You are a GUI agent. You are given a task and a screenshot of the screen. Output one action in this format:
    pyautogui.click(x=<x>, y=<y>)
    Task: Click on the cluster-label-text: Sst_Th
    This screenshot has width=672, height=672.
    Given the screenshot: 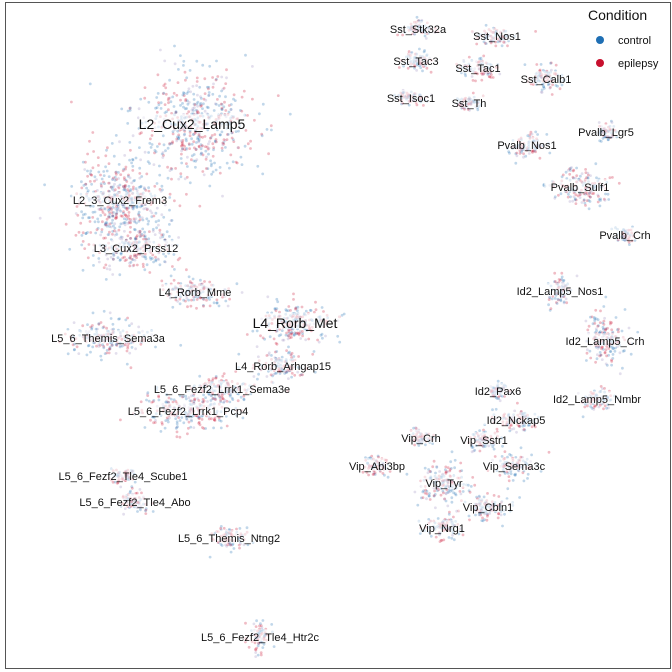 What is the action you would take?
    pyautogui.click(x=469, y=104)
    